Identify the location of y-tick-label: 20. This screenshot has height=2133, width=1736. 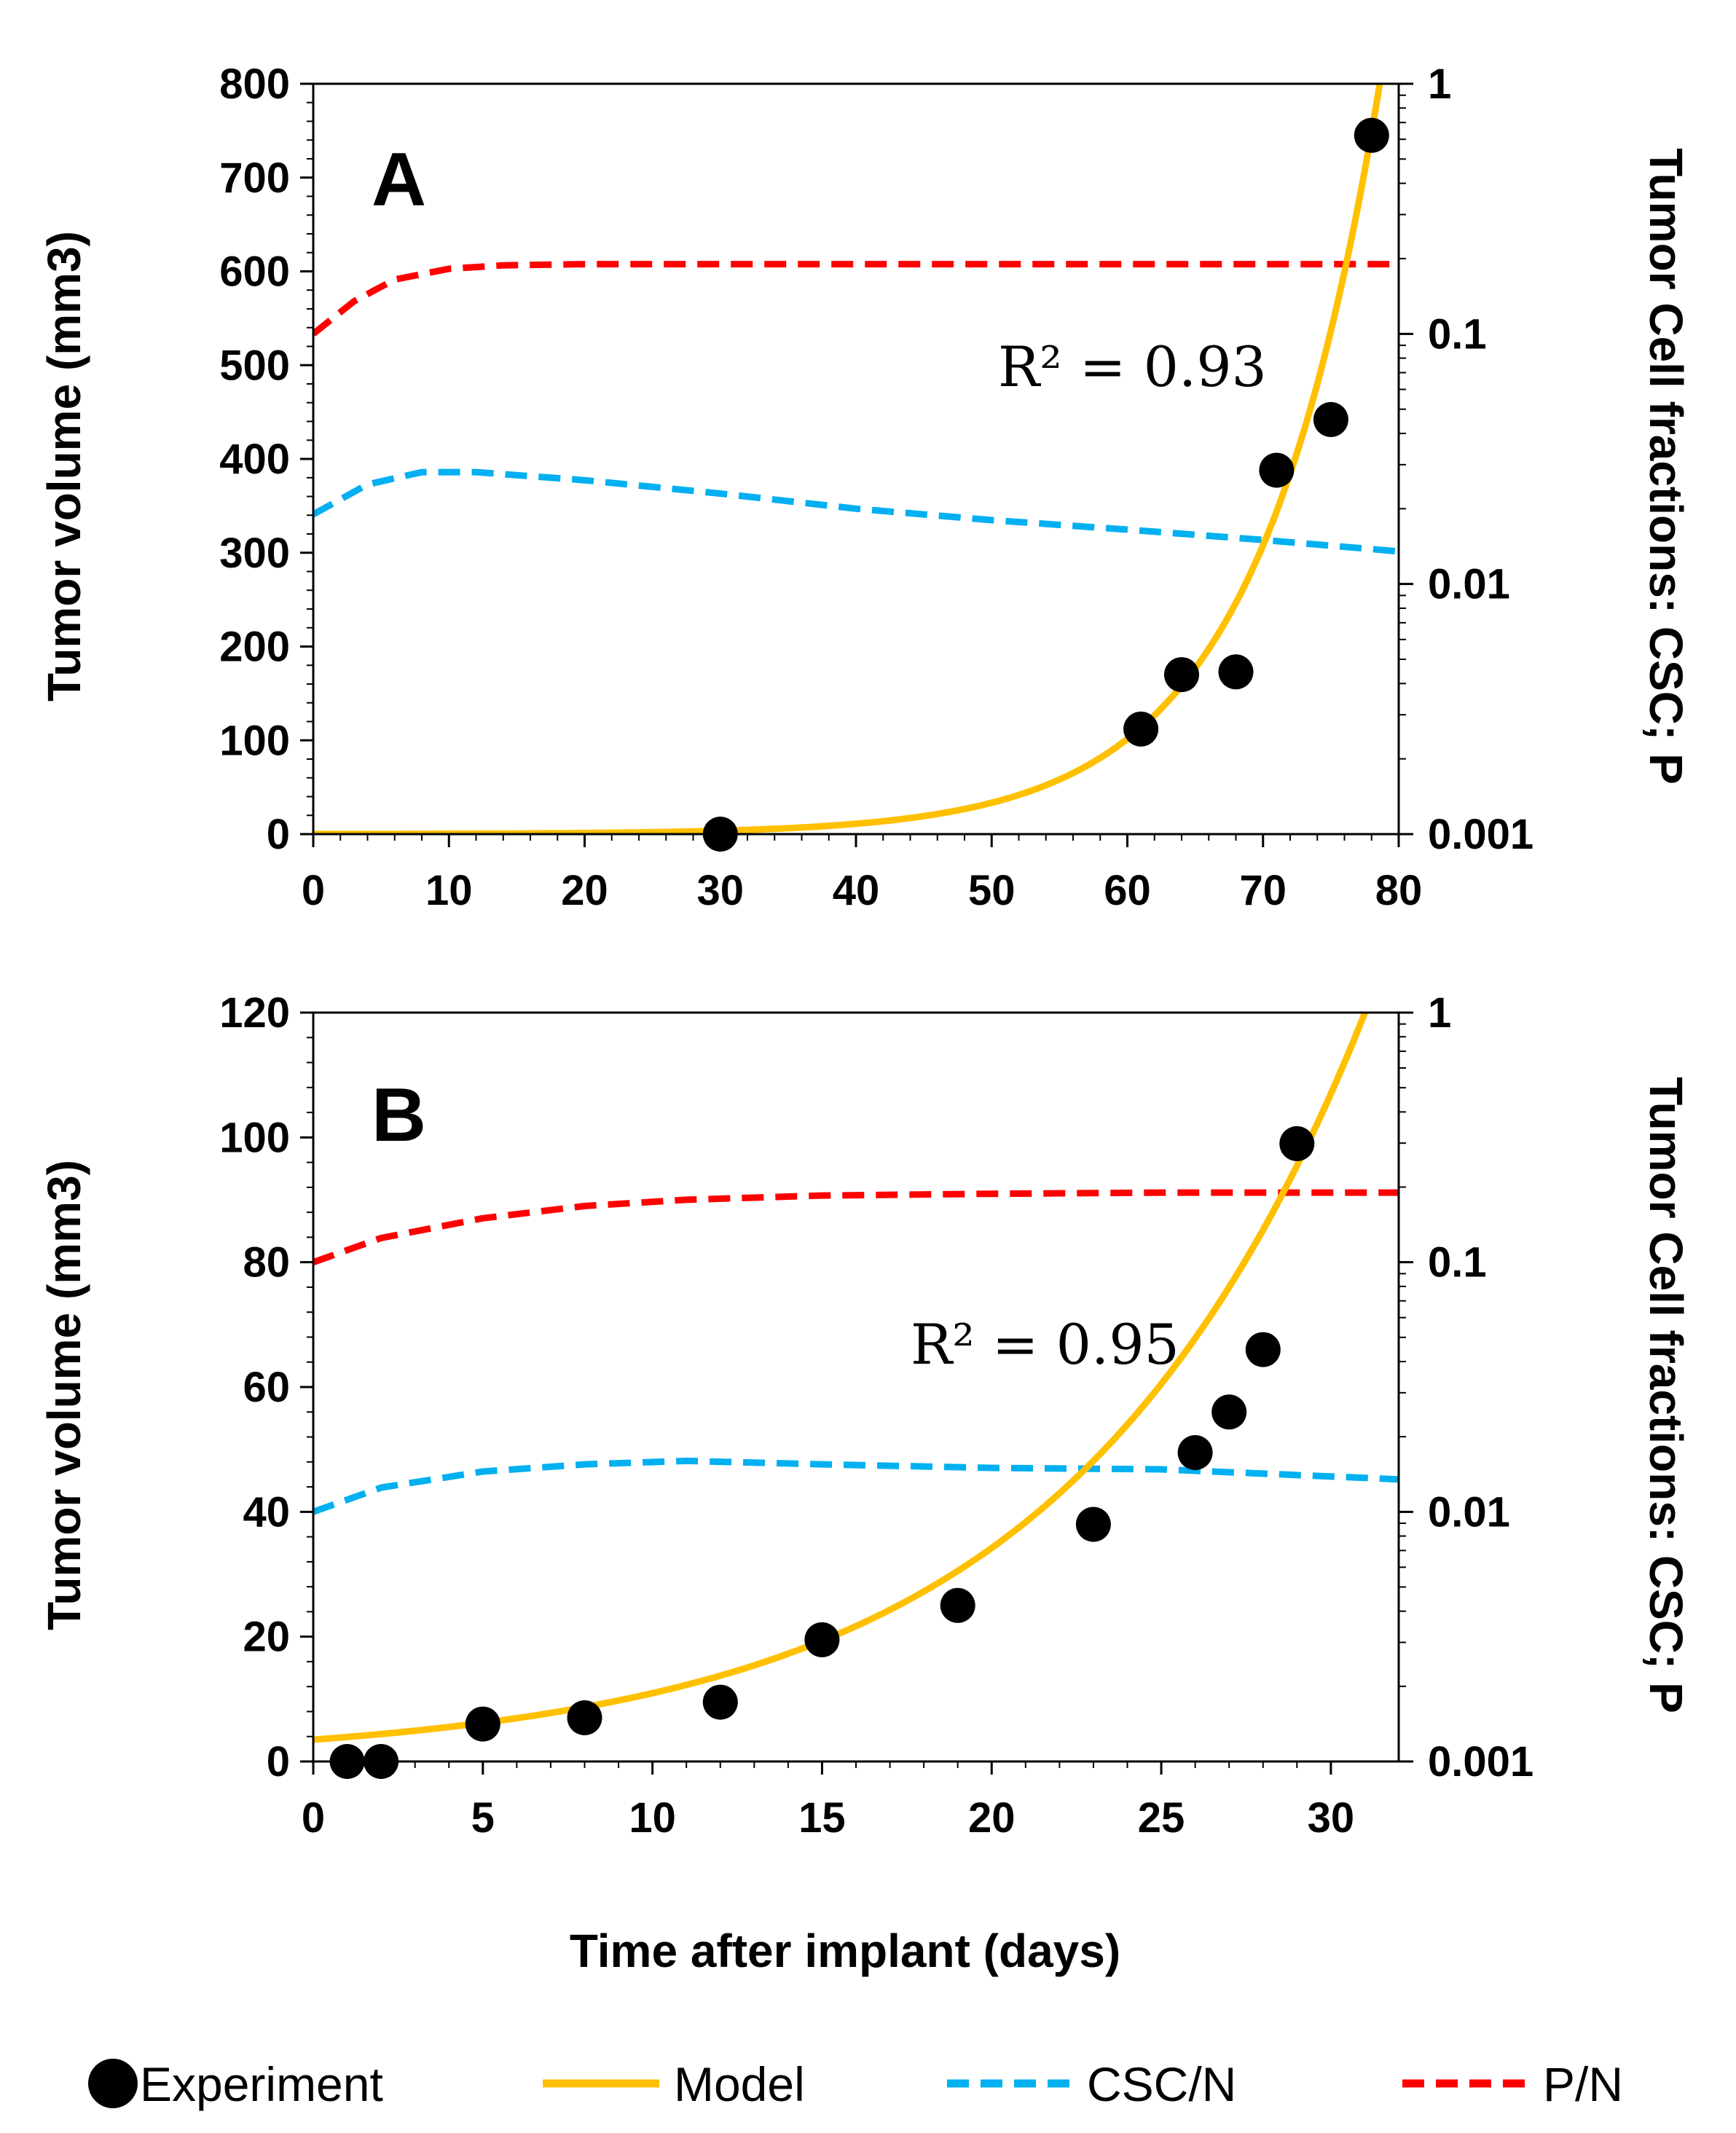
(266, 1637).